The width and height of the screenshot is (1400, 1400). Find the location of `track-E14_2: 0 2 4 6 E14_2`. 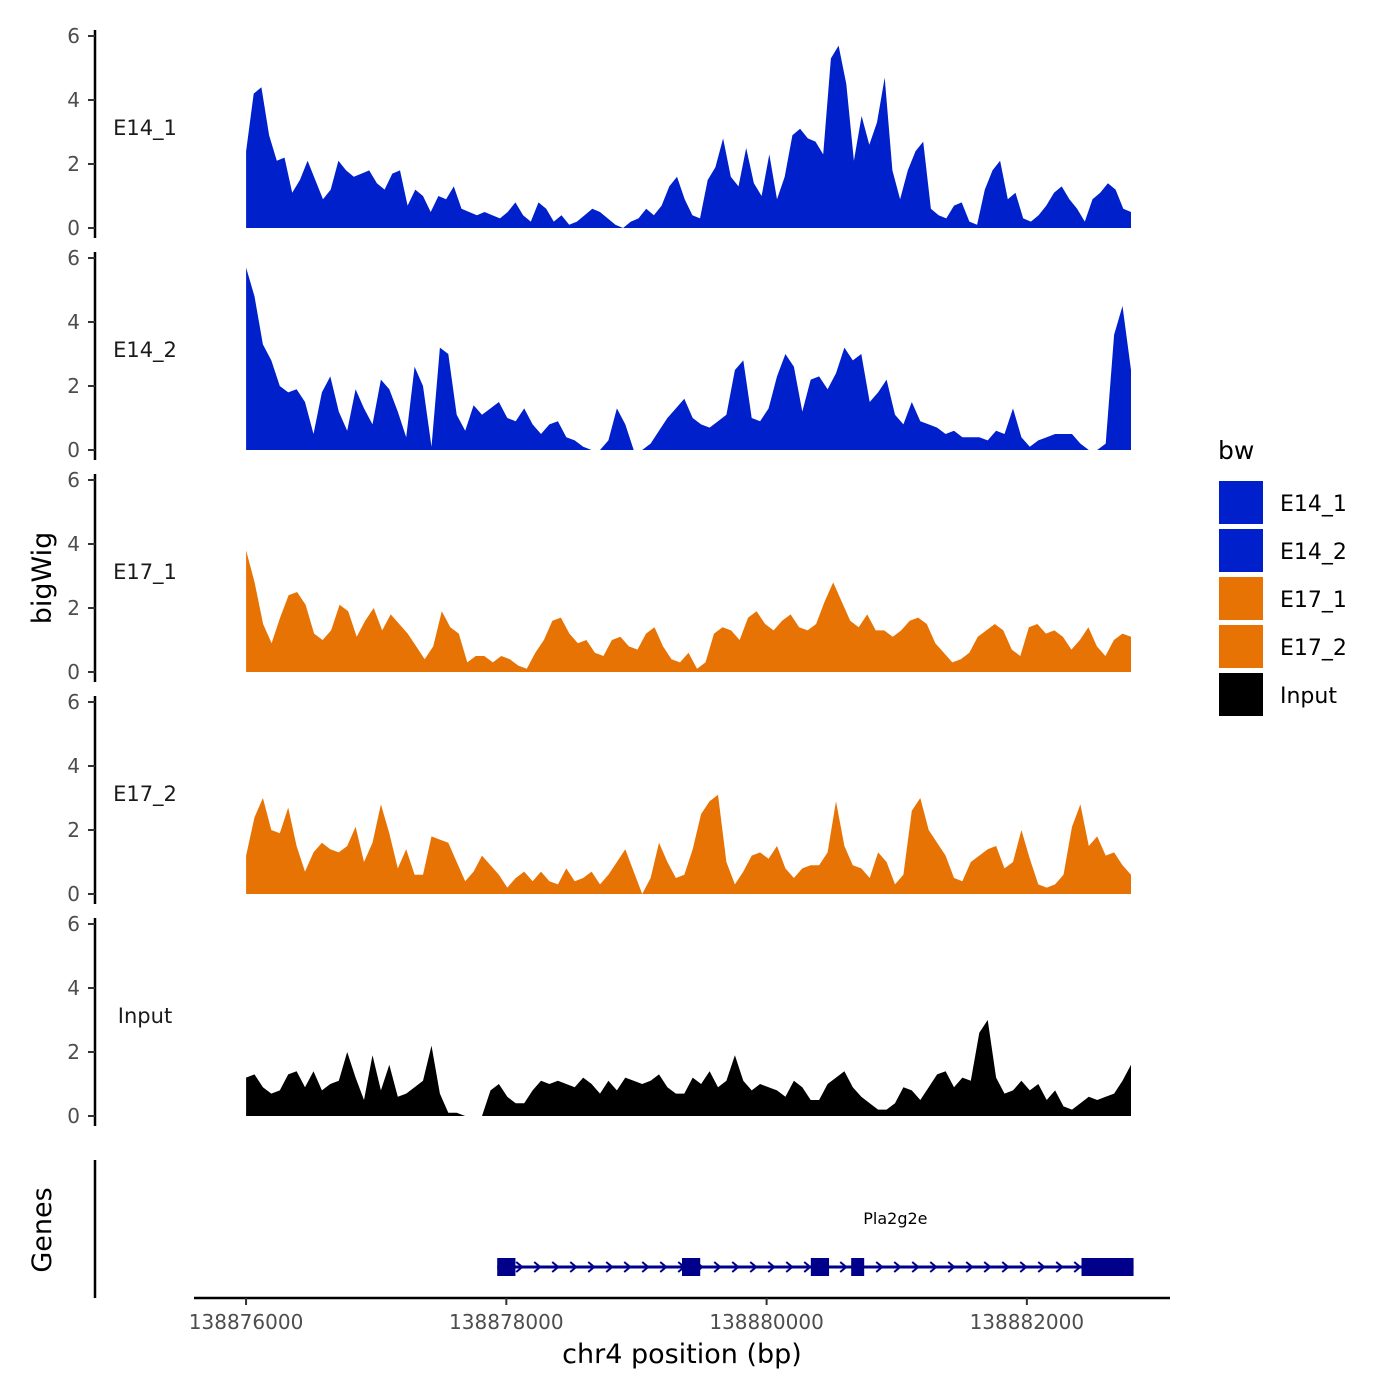

track-E14_2: 0 2 4 6 E14_2 is located at coordinates (599, 354).